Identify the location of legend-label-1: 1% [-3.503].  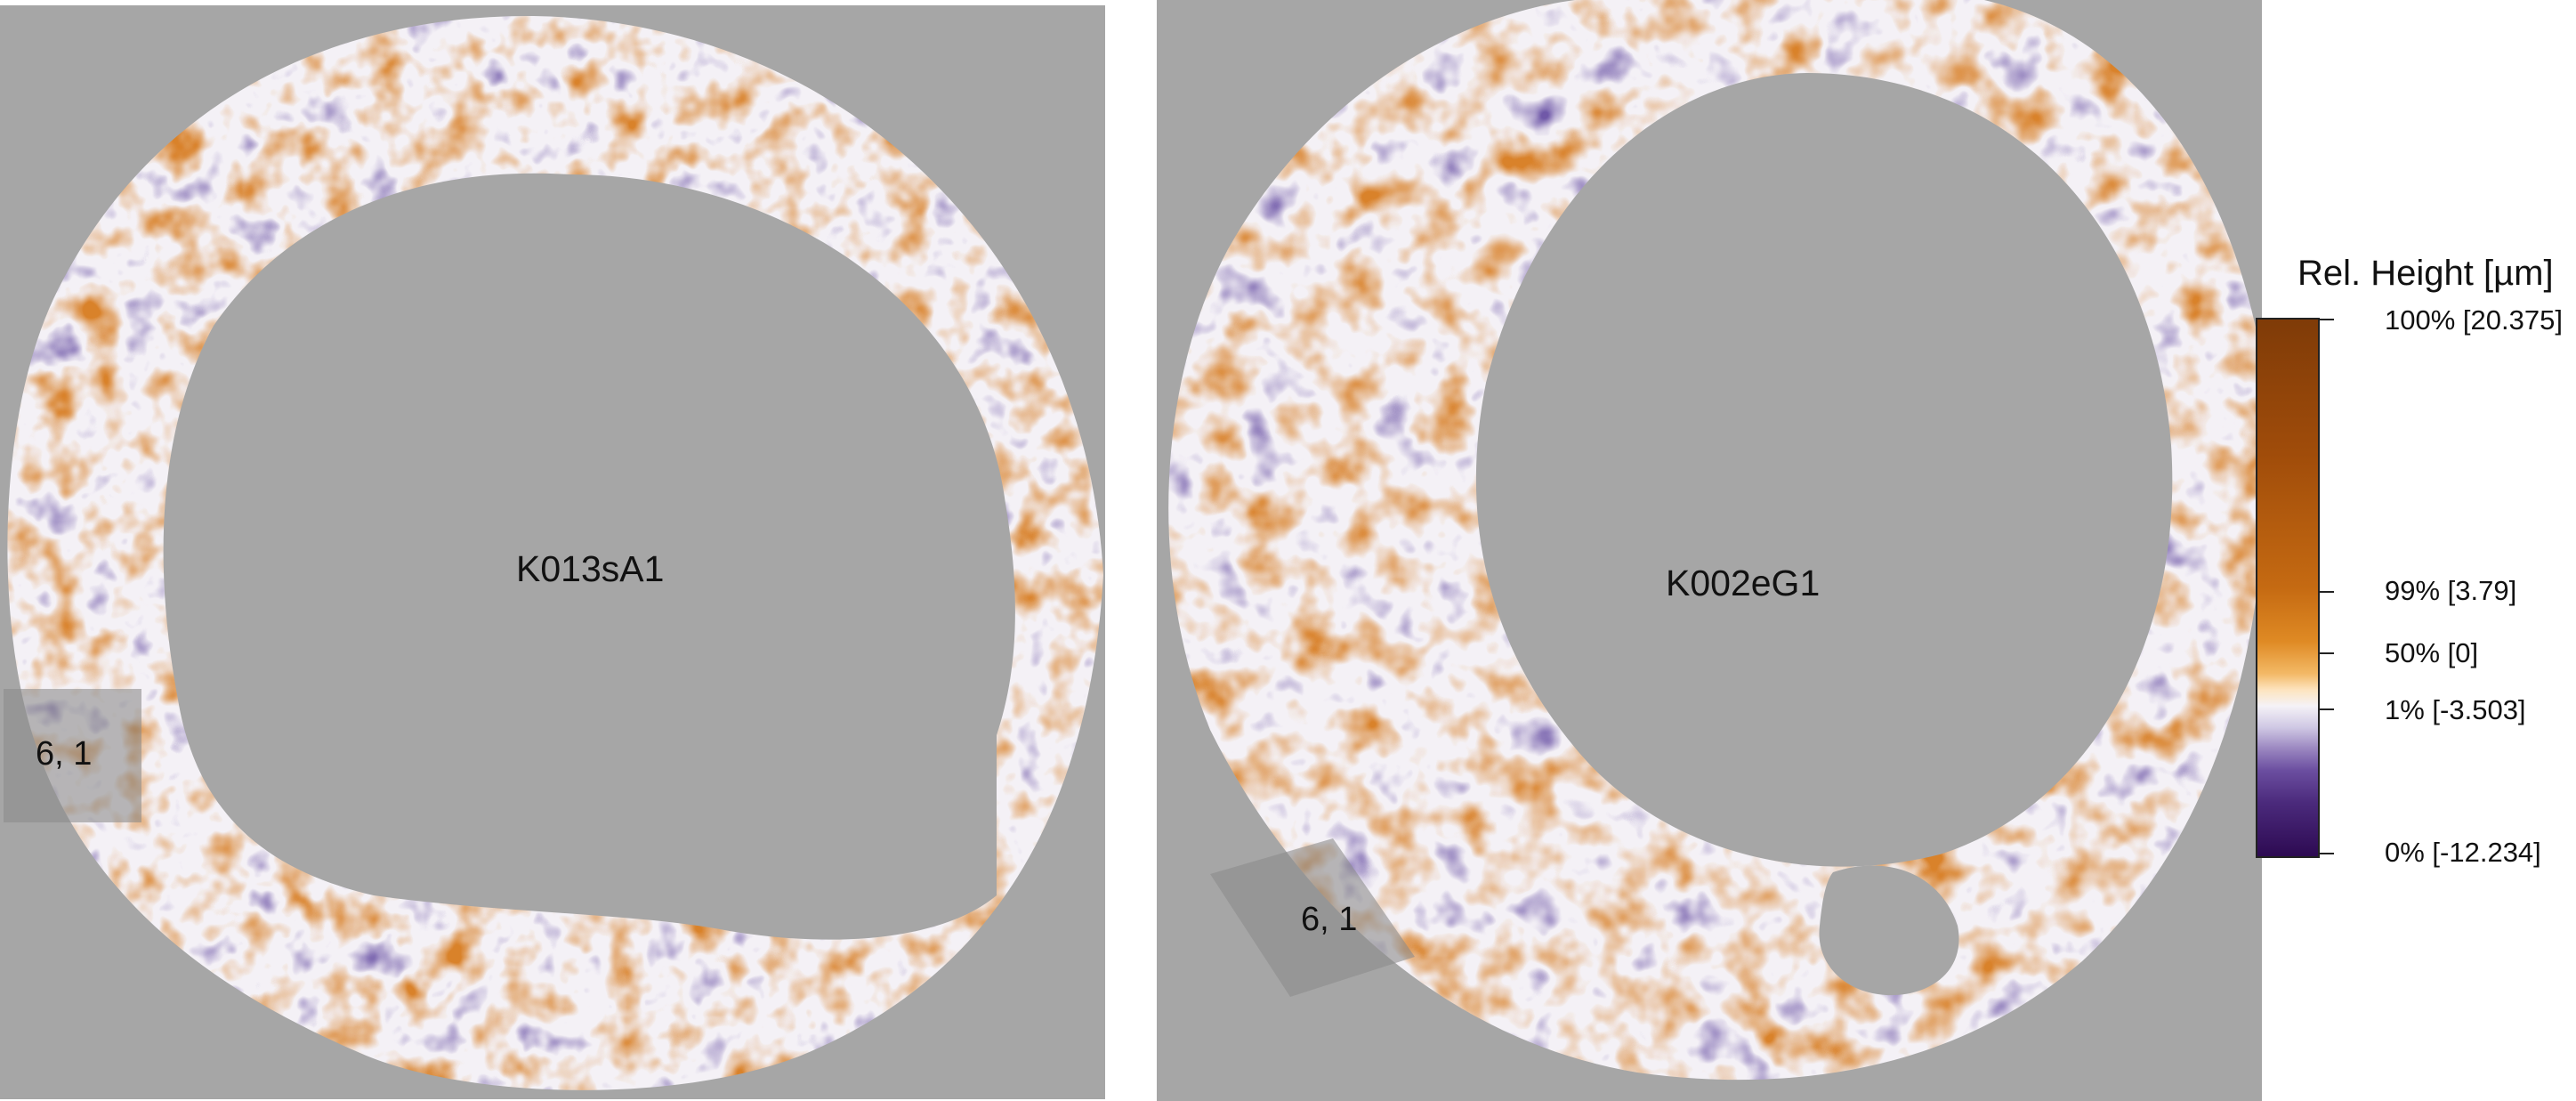
(2455, 710).